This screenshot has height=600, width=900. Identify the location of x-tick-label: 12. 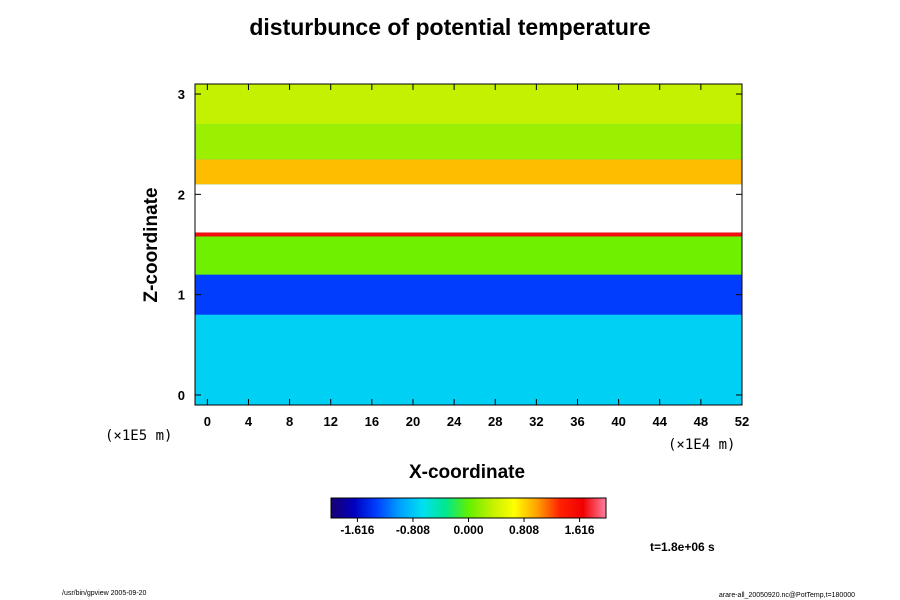
(330, 421).